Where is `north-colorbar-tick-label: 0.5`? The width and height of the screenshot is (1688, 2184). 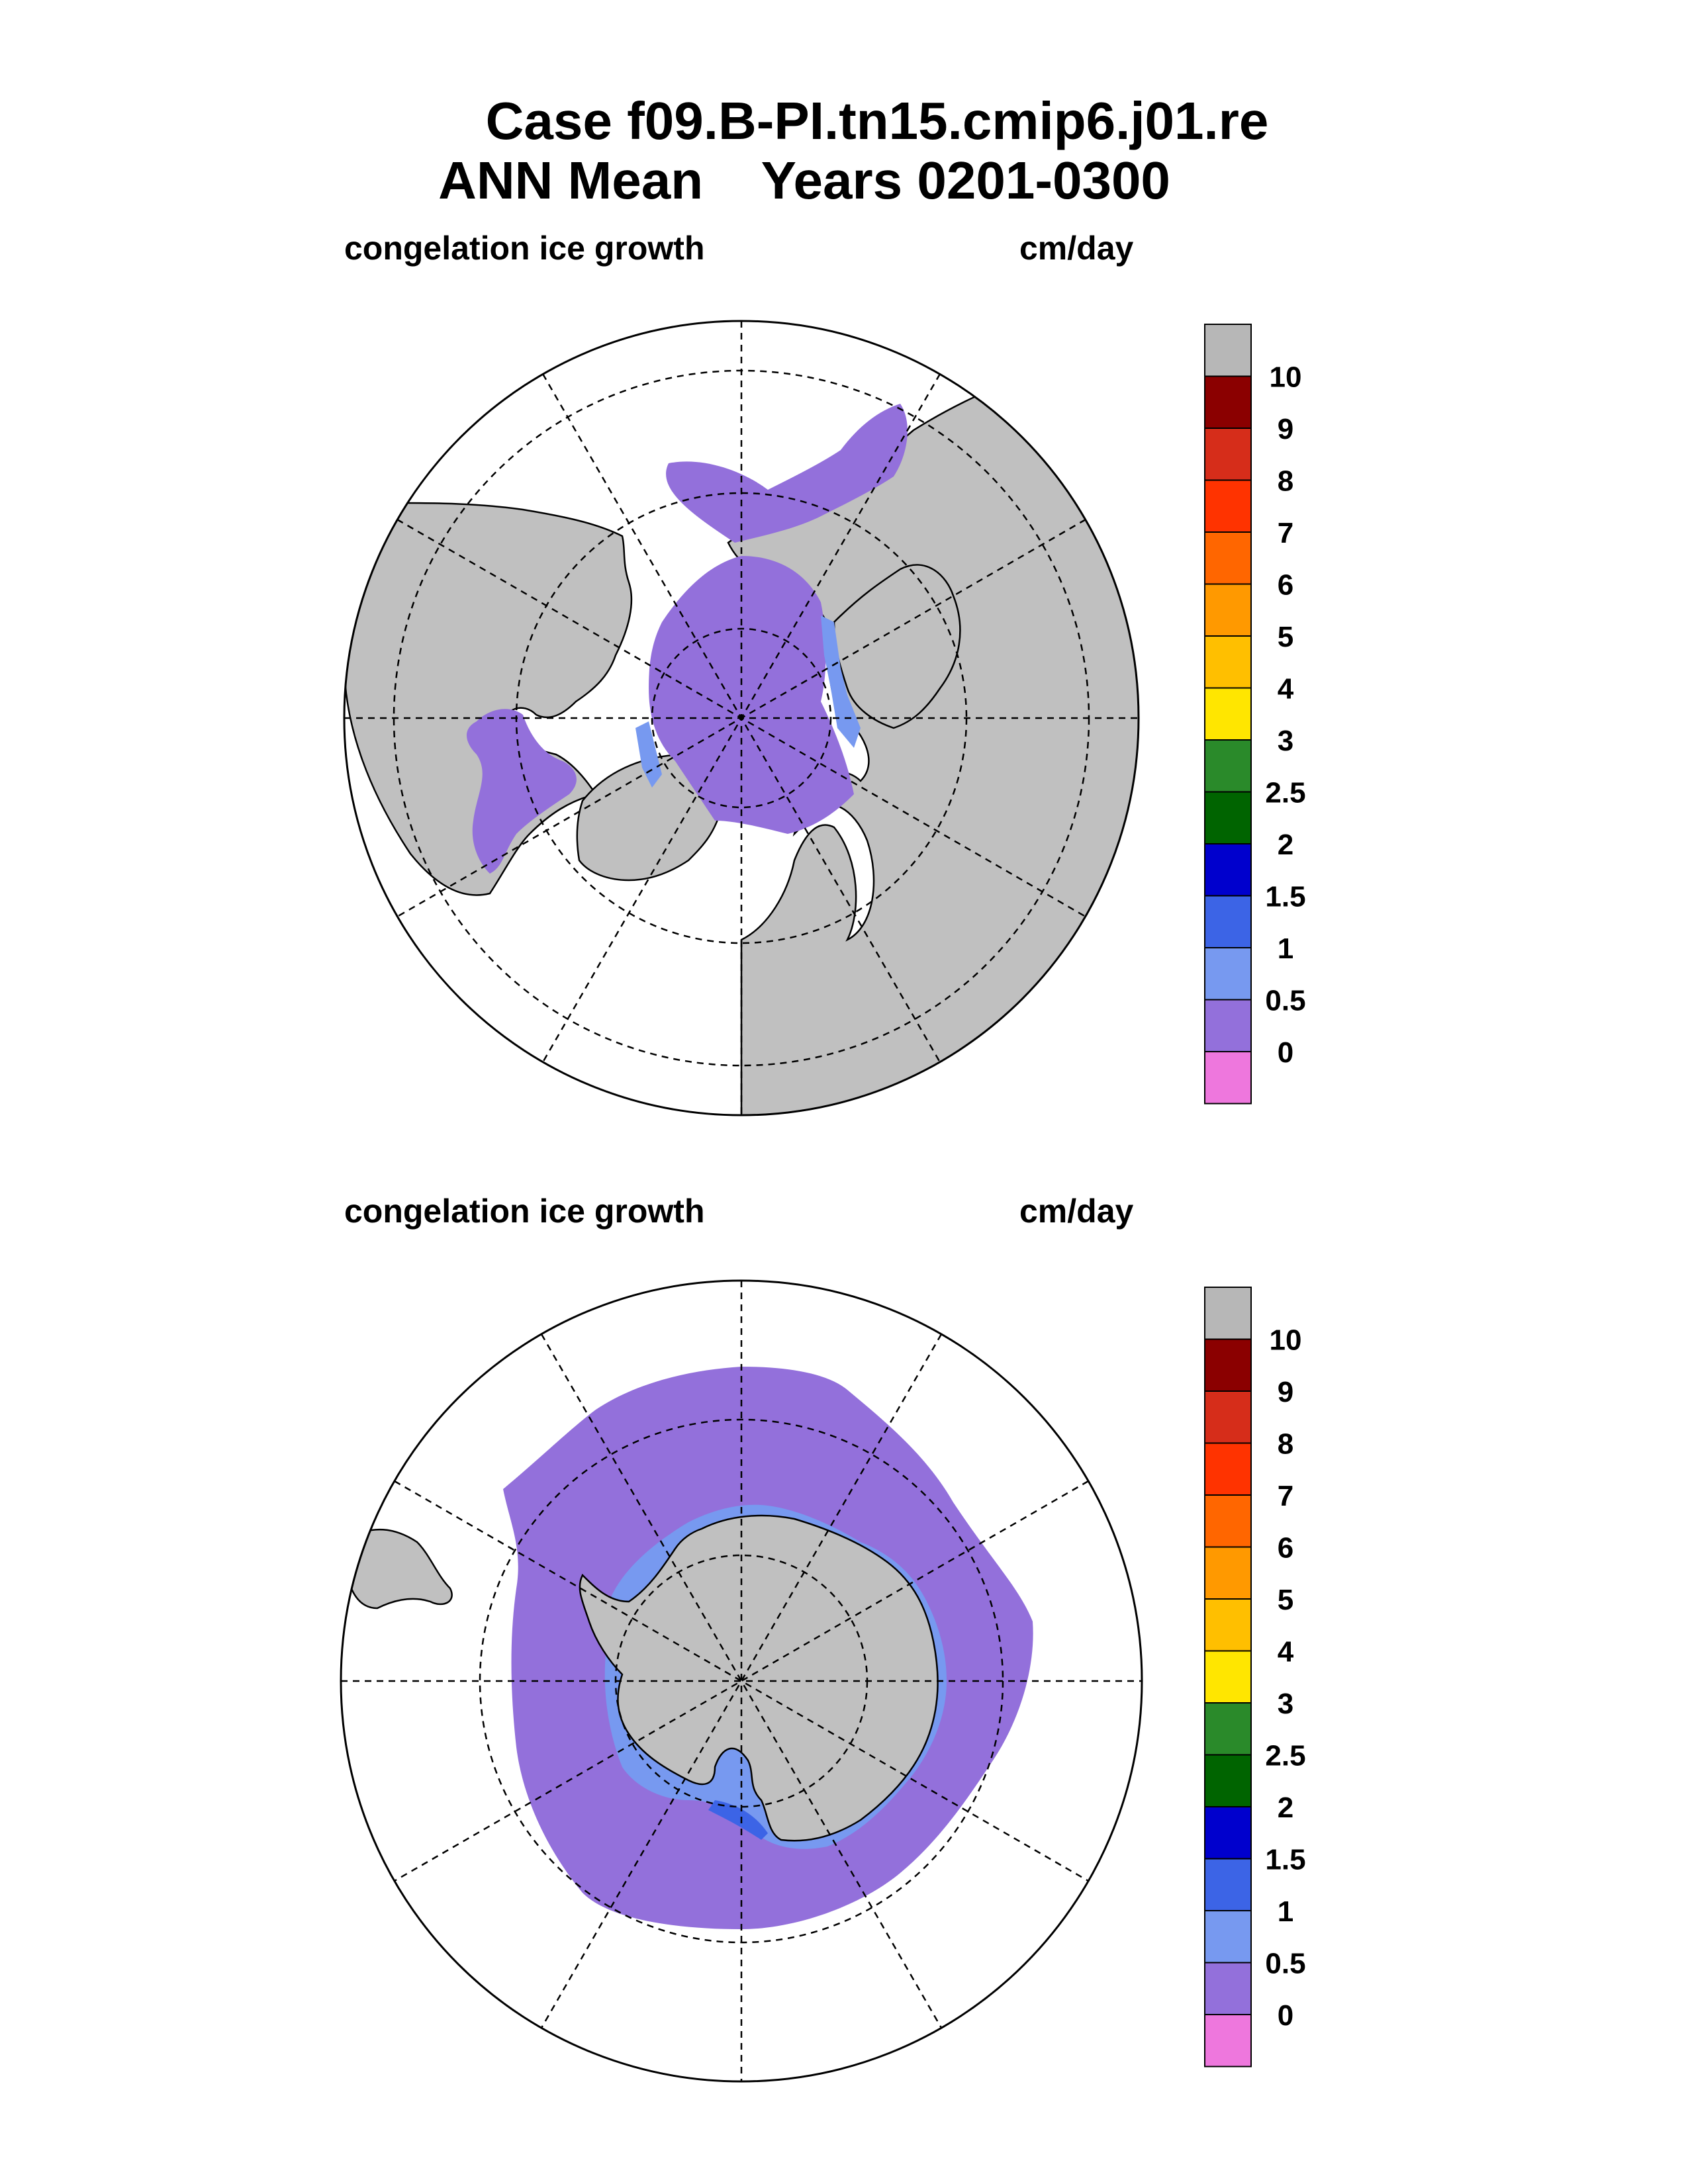 north-colorbar-tick-label: 0.5 is located at coordinates (1285, 1001).